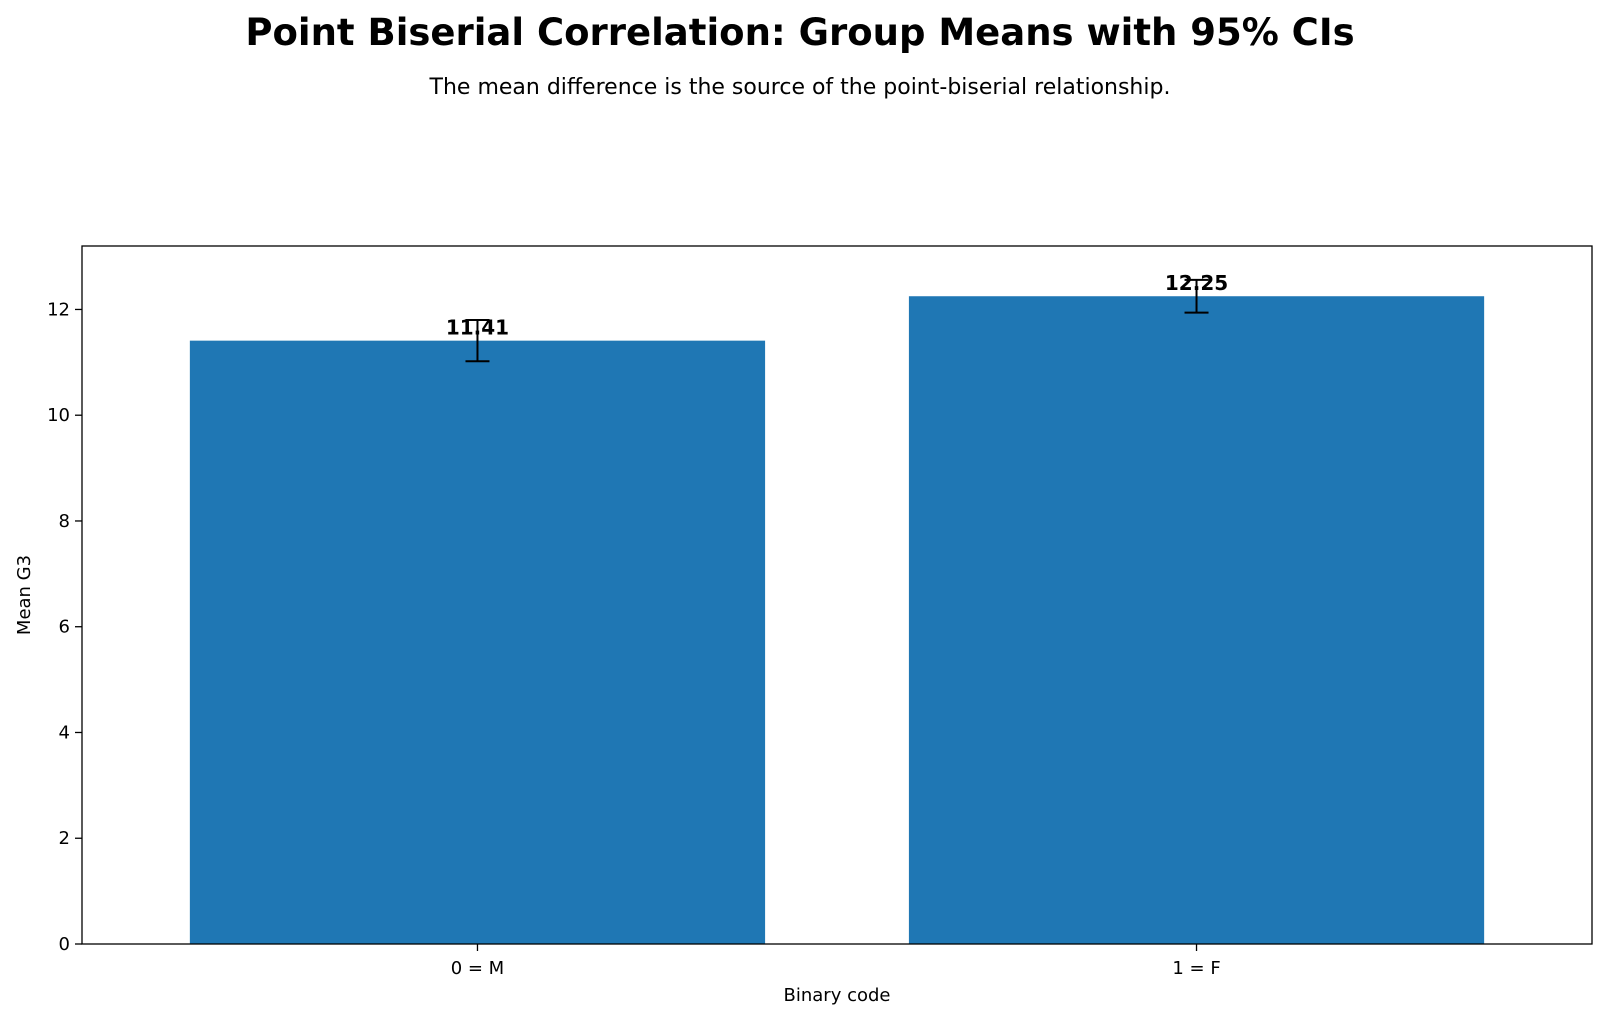  Describe the element at coordinates (64, 838) in the screenshot. I see `y-tick-label: 2` at that location.